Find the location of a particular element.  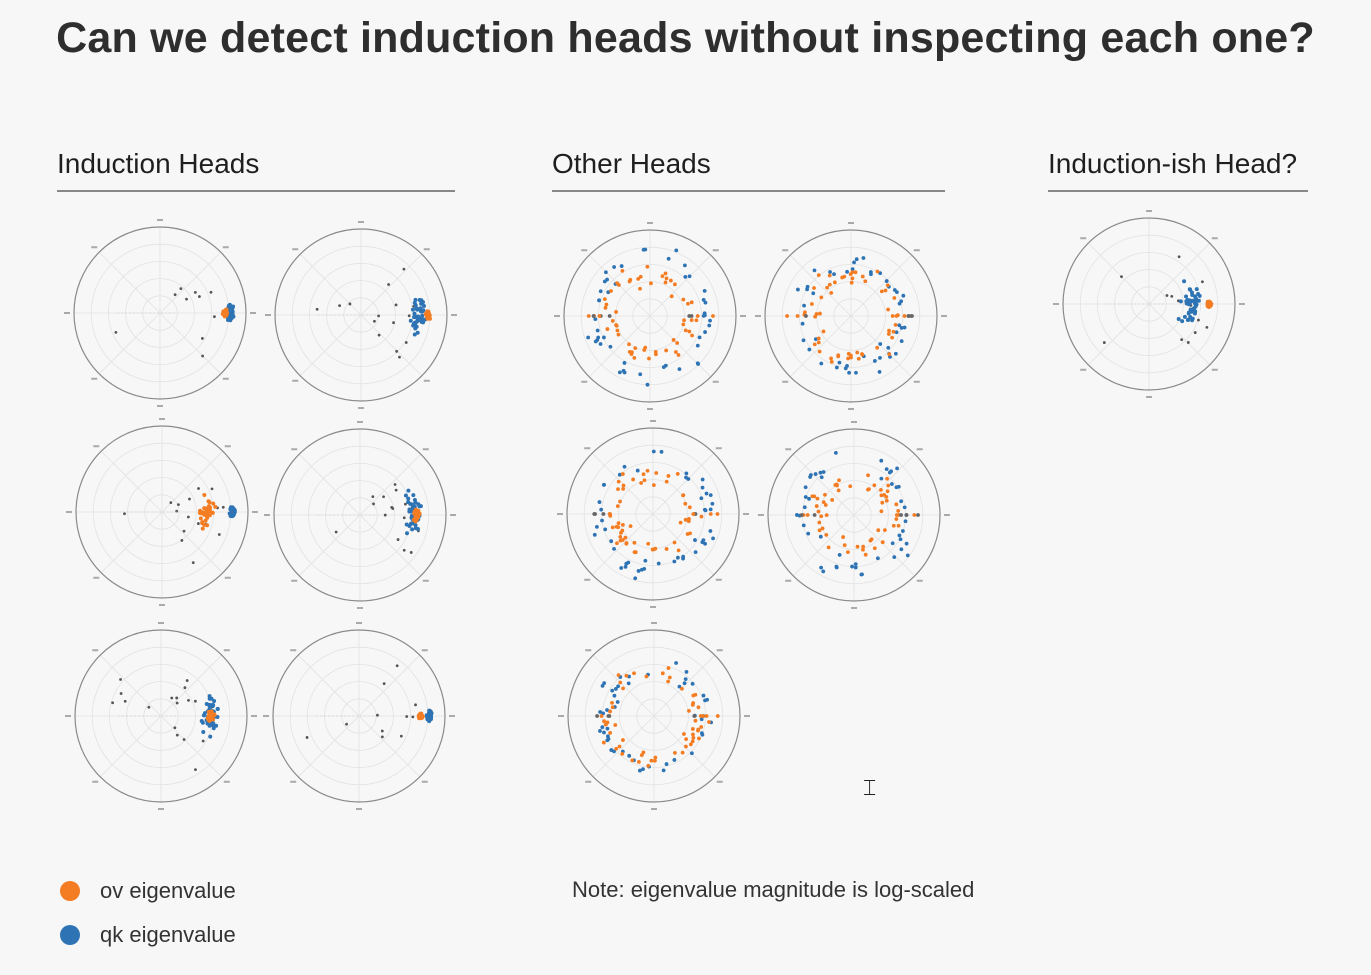

polar-plot is located at coordinates (650, 316).